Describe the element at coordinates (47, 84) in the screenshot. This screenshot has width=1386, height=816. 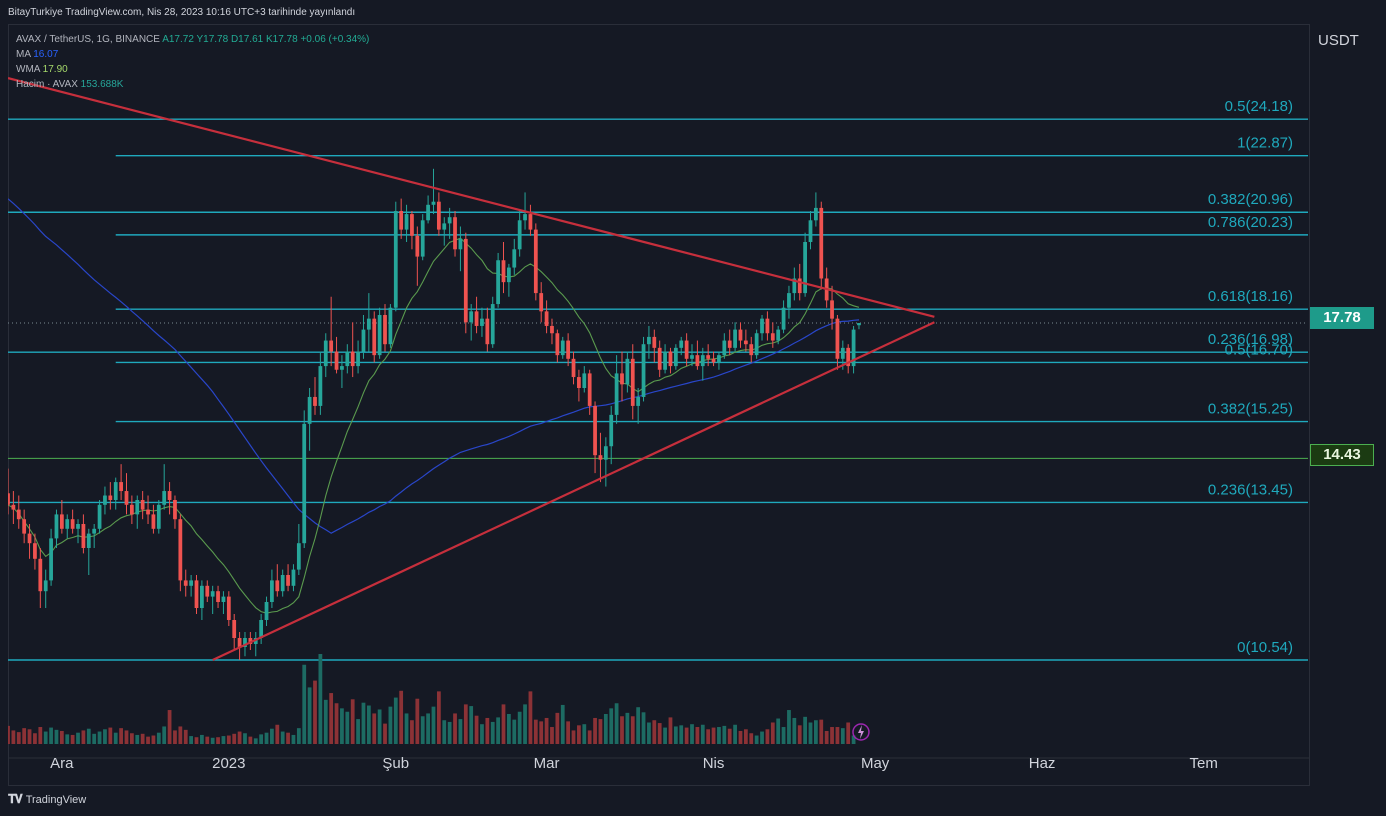
I see `legend-volume-label: Hacim · AVAX` at that location.